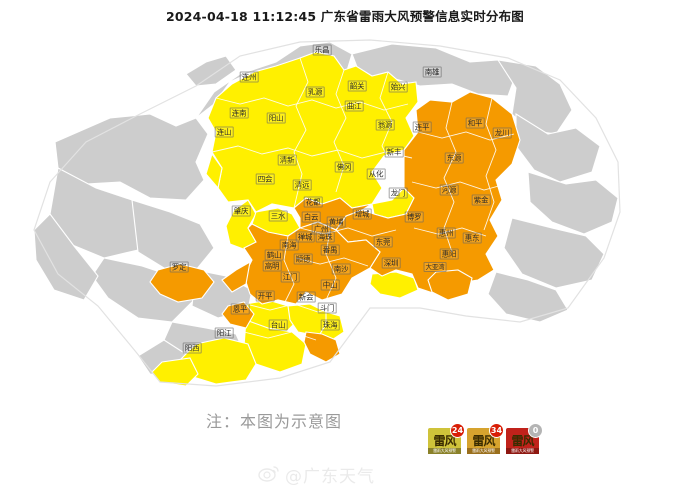  What do you see at coordinates (394, 152) in the screenshot?
I see `region-label: 新丰` at bounding box center [394, 152].